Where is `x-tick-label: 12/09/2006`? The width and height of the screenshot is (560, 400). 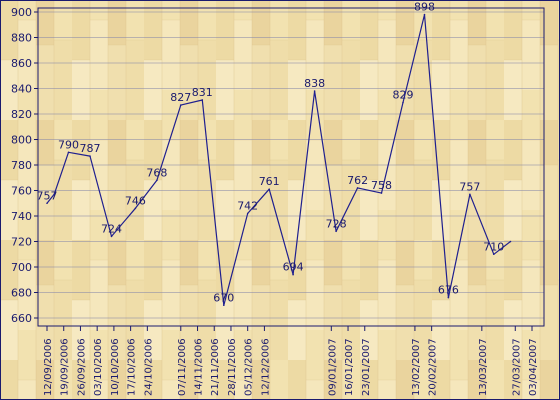
x-tick-label: 12/09/2006 is located at coordinates (48, 367).